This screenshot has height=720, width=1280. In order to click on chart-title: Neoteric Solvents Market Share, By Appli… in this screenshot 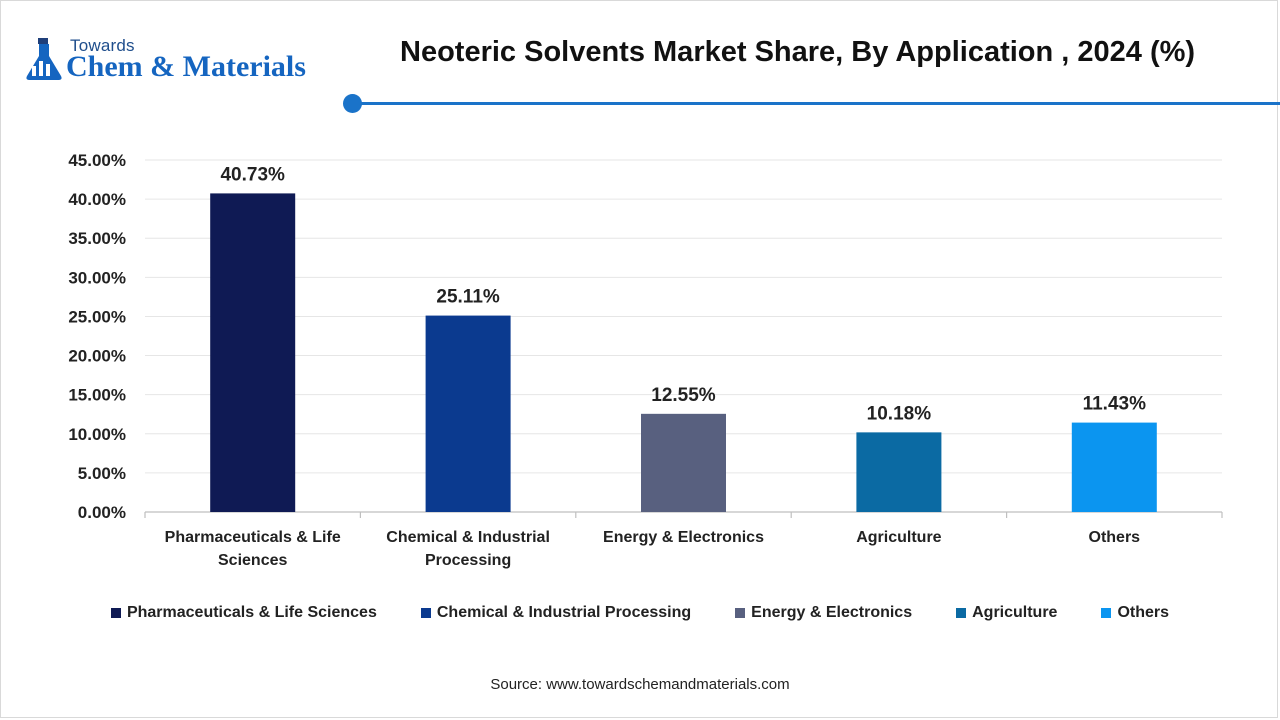, I will do `click(798, 52)`.